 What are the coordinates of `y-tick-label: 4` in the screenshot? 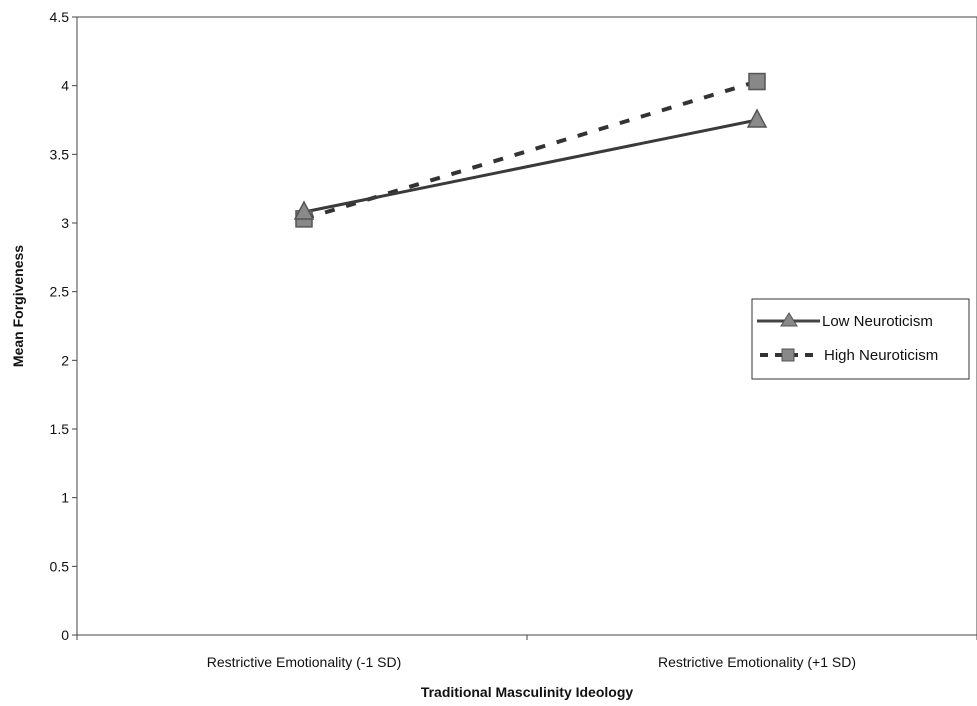 It's located at (65, 86).